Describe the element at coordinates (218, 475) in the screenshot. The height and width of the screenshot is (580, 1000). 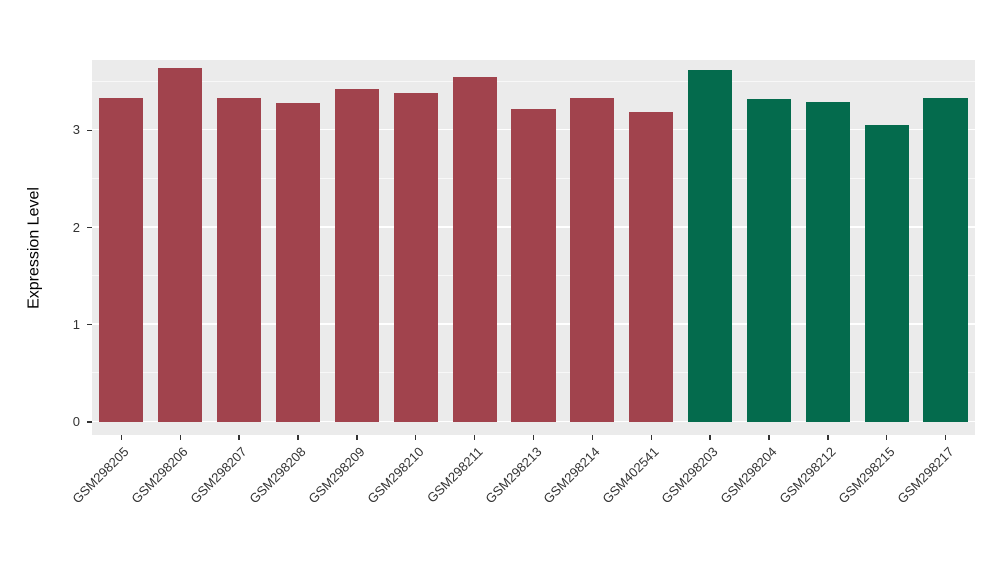
I see `x-tick-label: GSM298207` at that location.